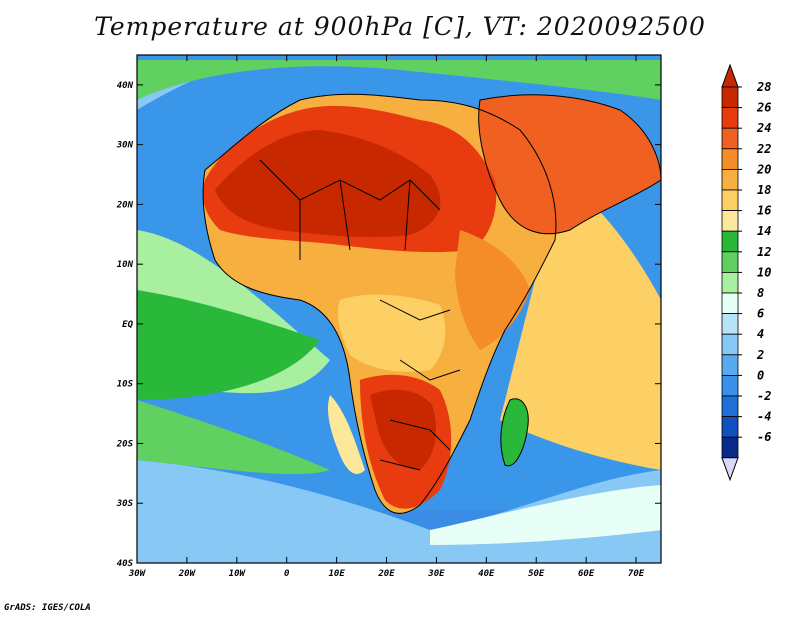 This screenshot has height=618, width=800. I want to click on namibia-coast-band, so click(346, 434).